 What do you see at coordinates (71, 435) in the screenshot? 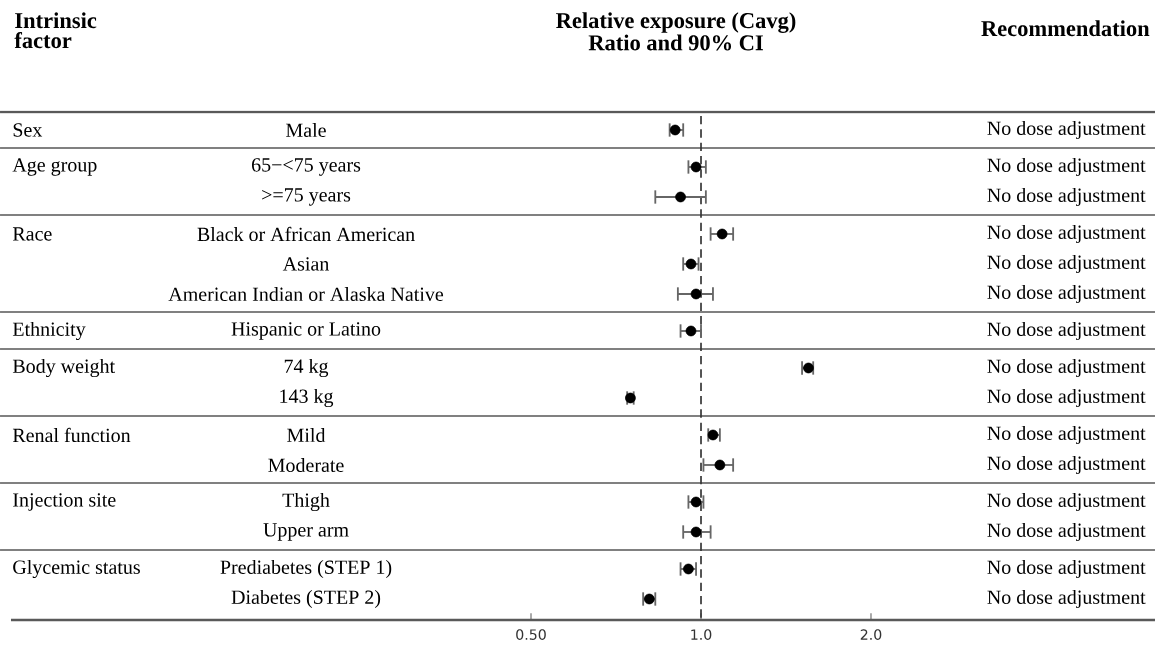
I see `annotation: Renal function` at bounding box center [71, 435].